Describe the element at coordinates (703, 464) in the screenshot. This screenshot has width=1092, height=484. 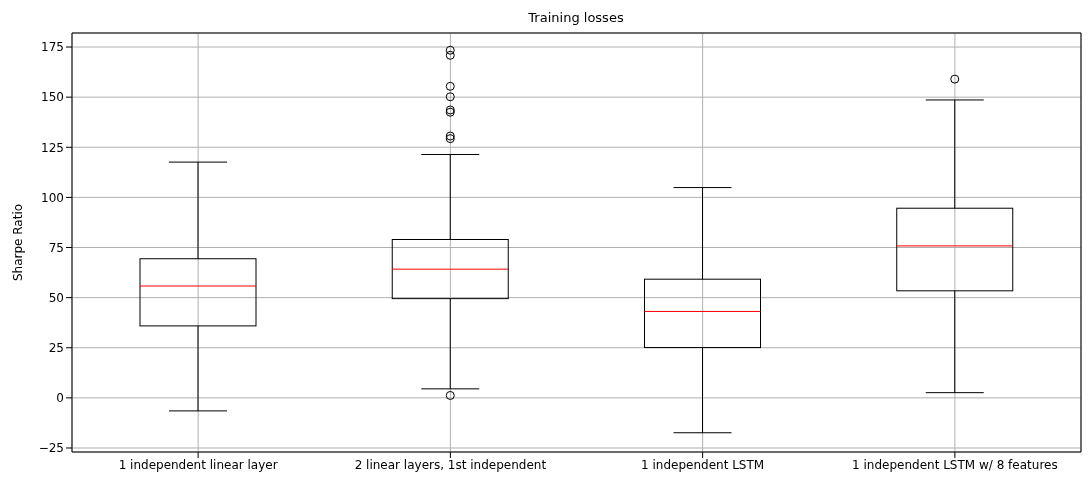
I see `x-tick-label: 1 independent LSTM` at that location.